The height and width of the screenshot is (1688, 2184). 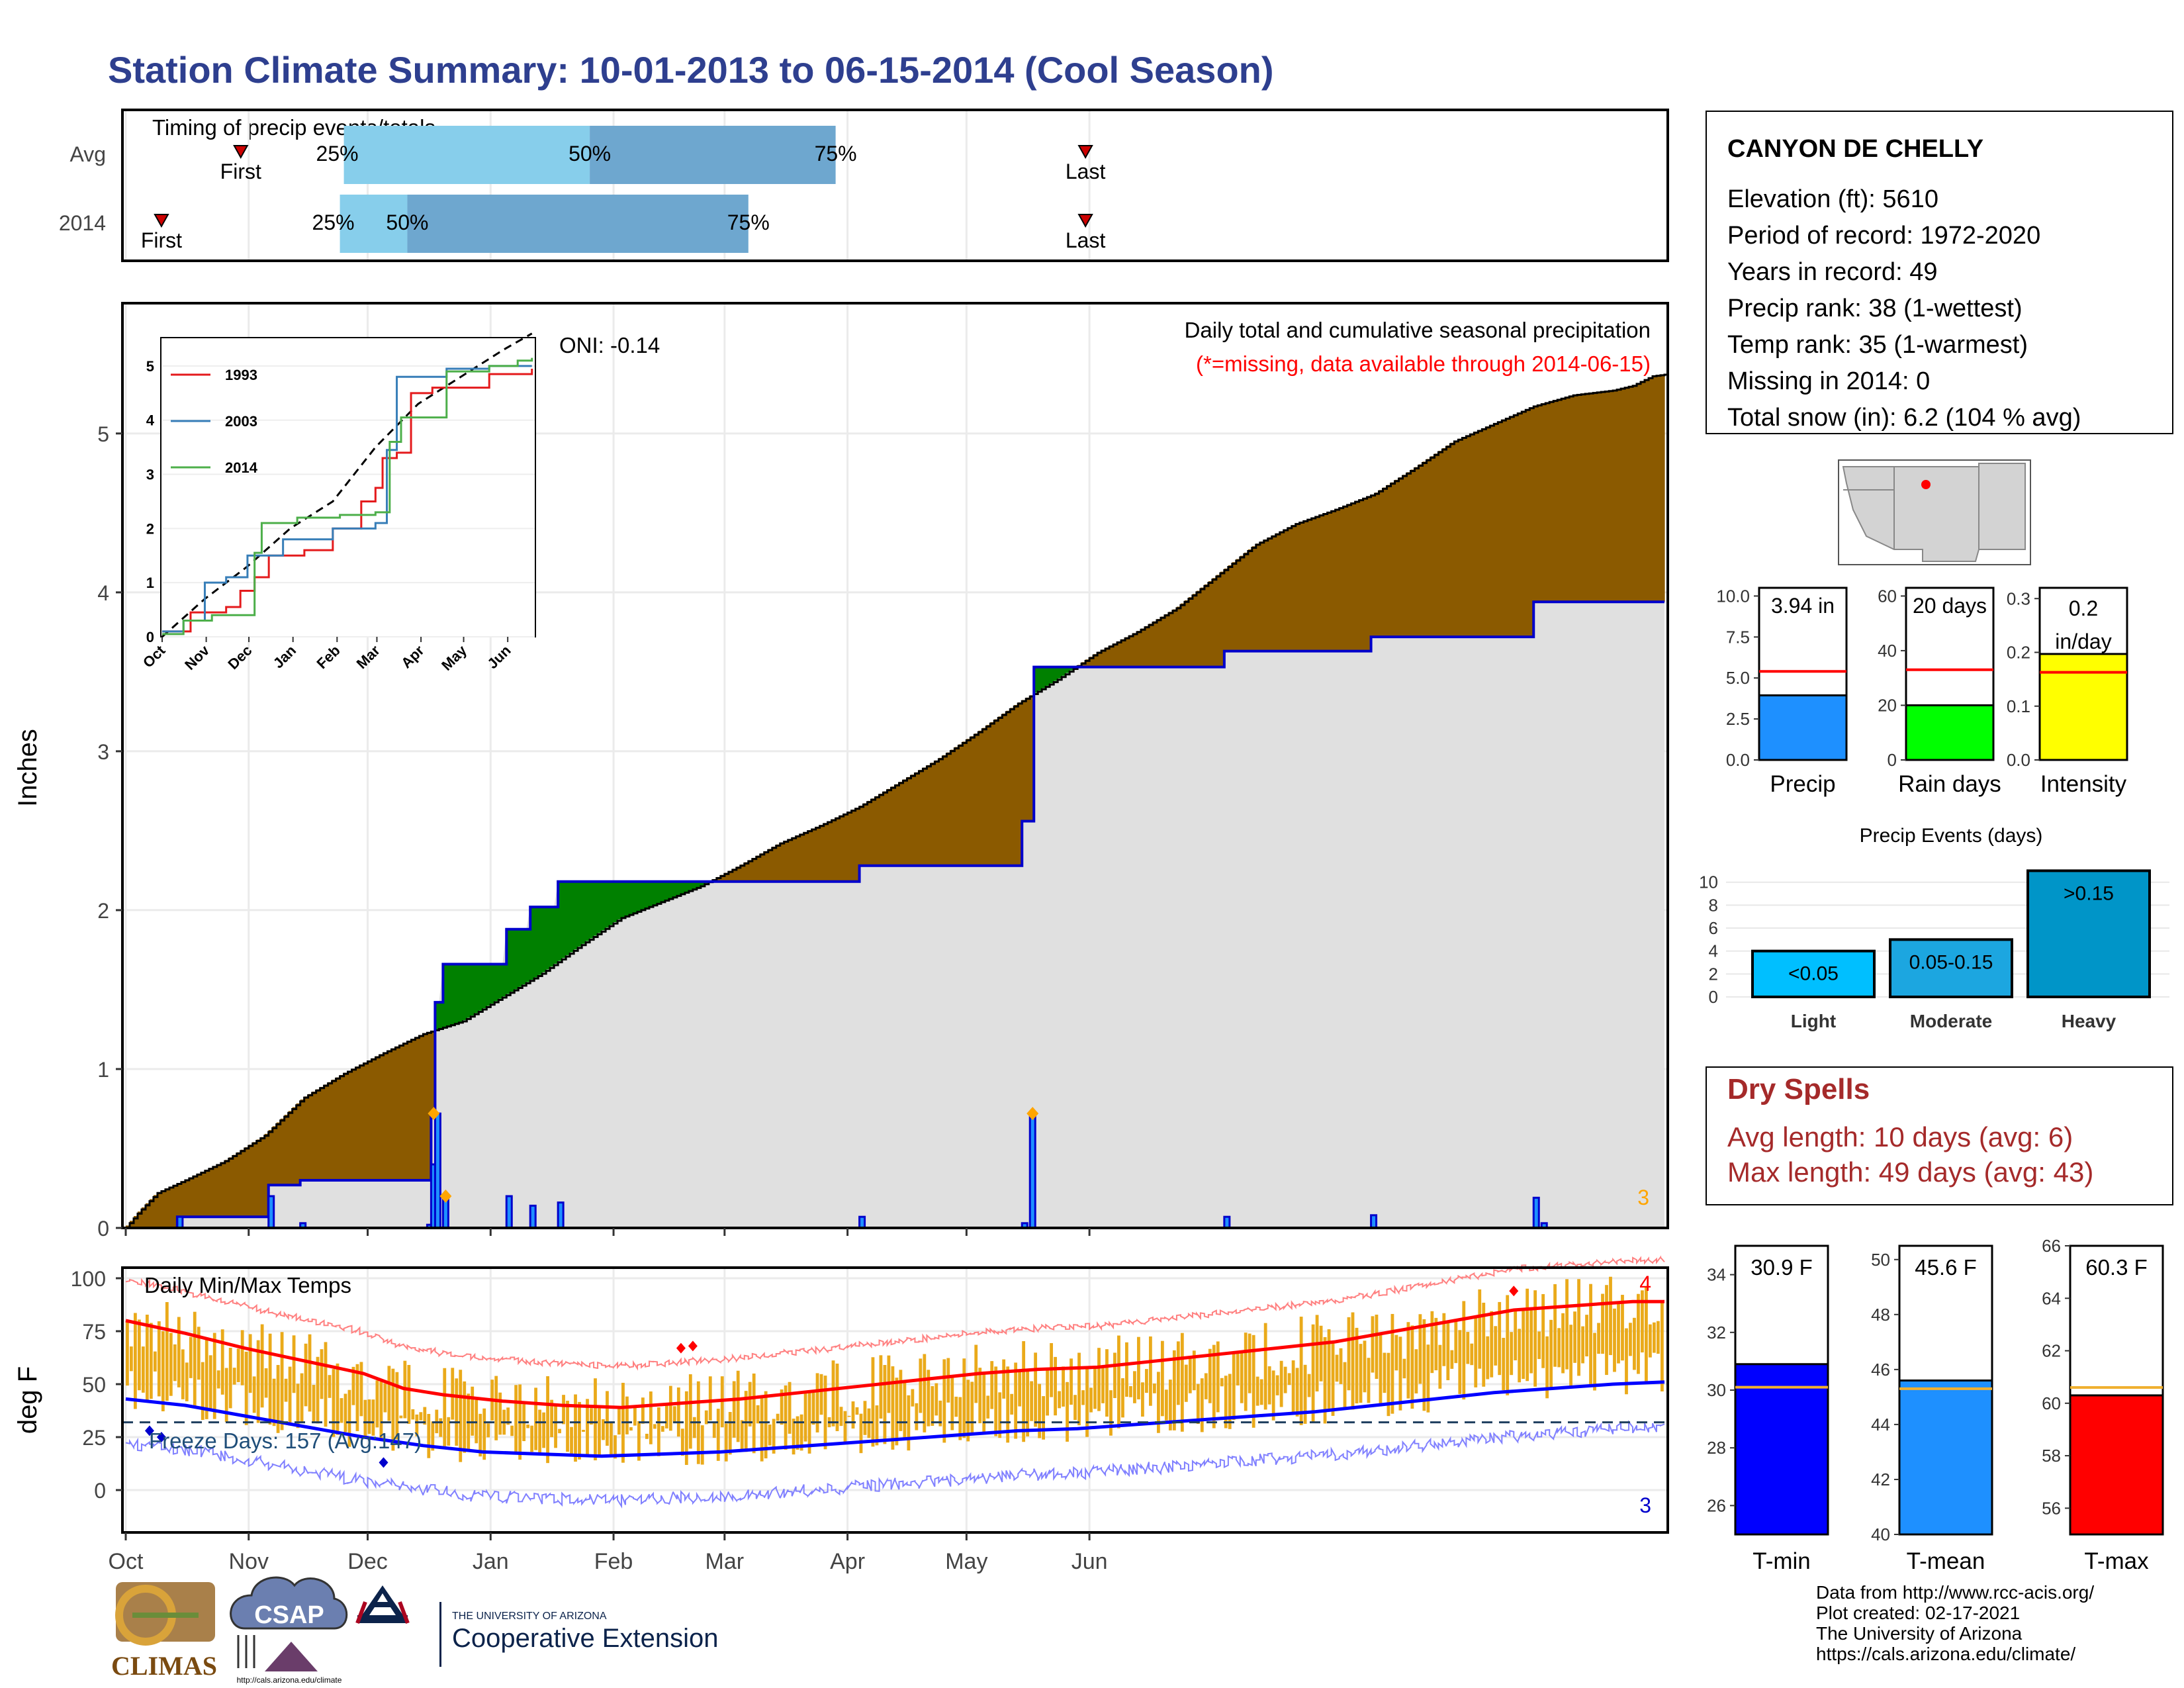 I want to click on temp-y-label: deg F, so click(x=28, y=1400).